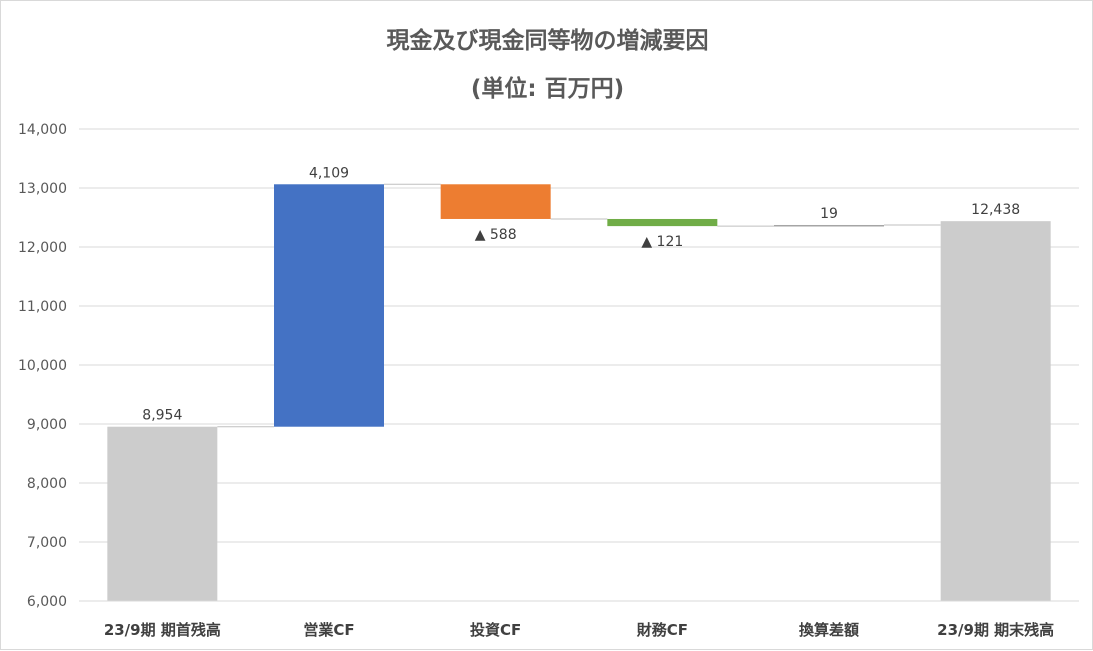  I want to click on y-tick-label: 11,000, so click(42, 307).